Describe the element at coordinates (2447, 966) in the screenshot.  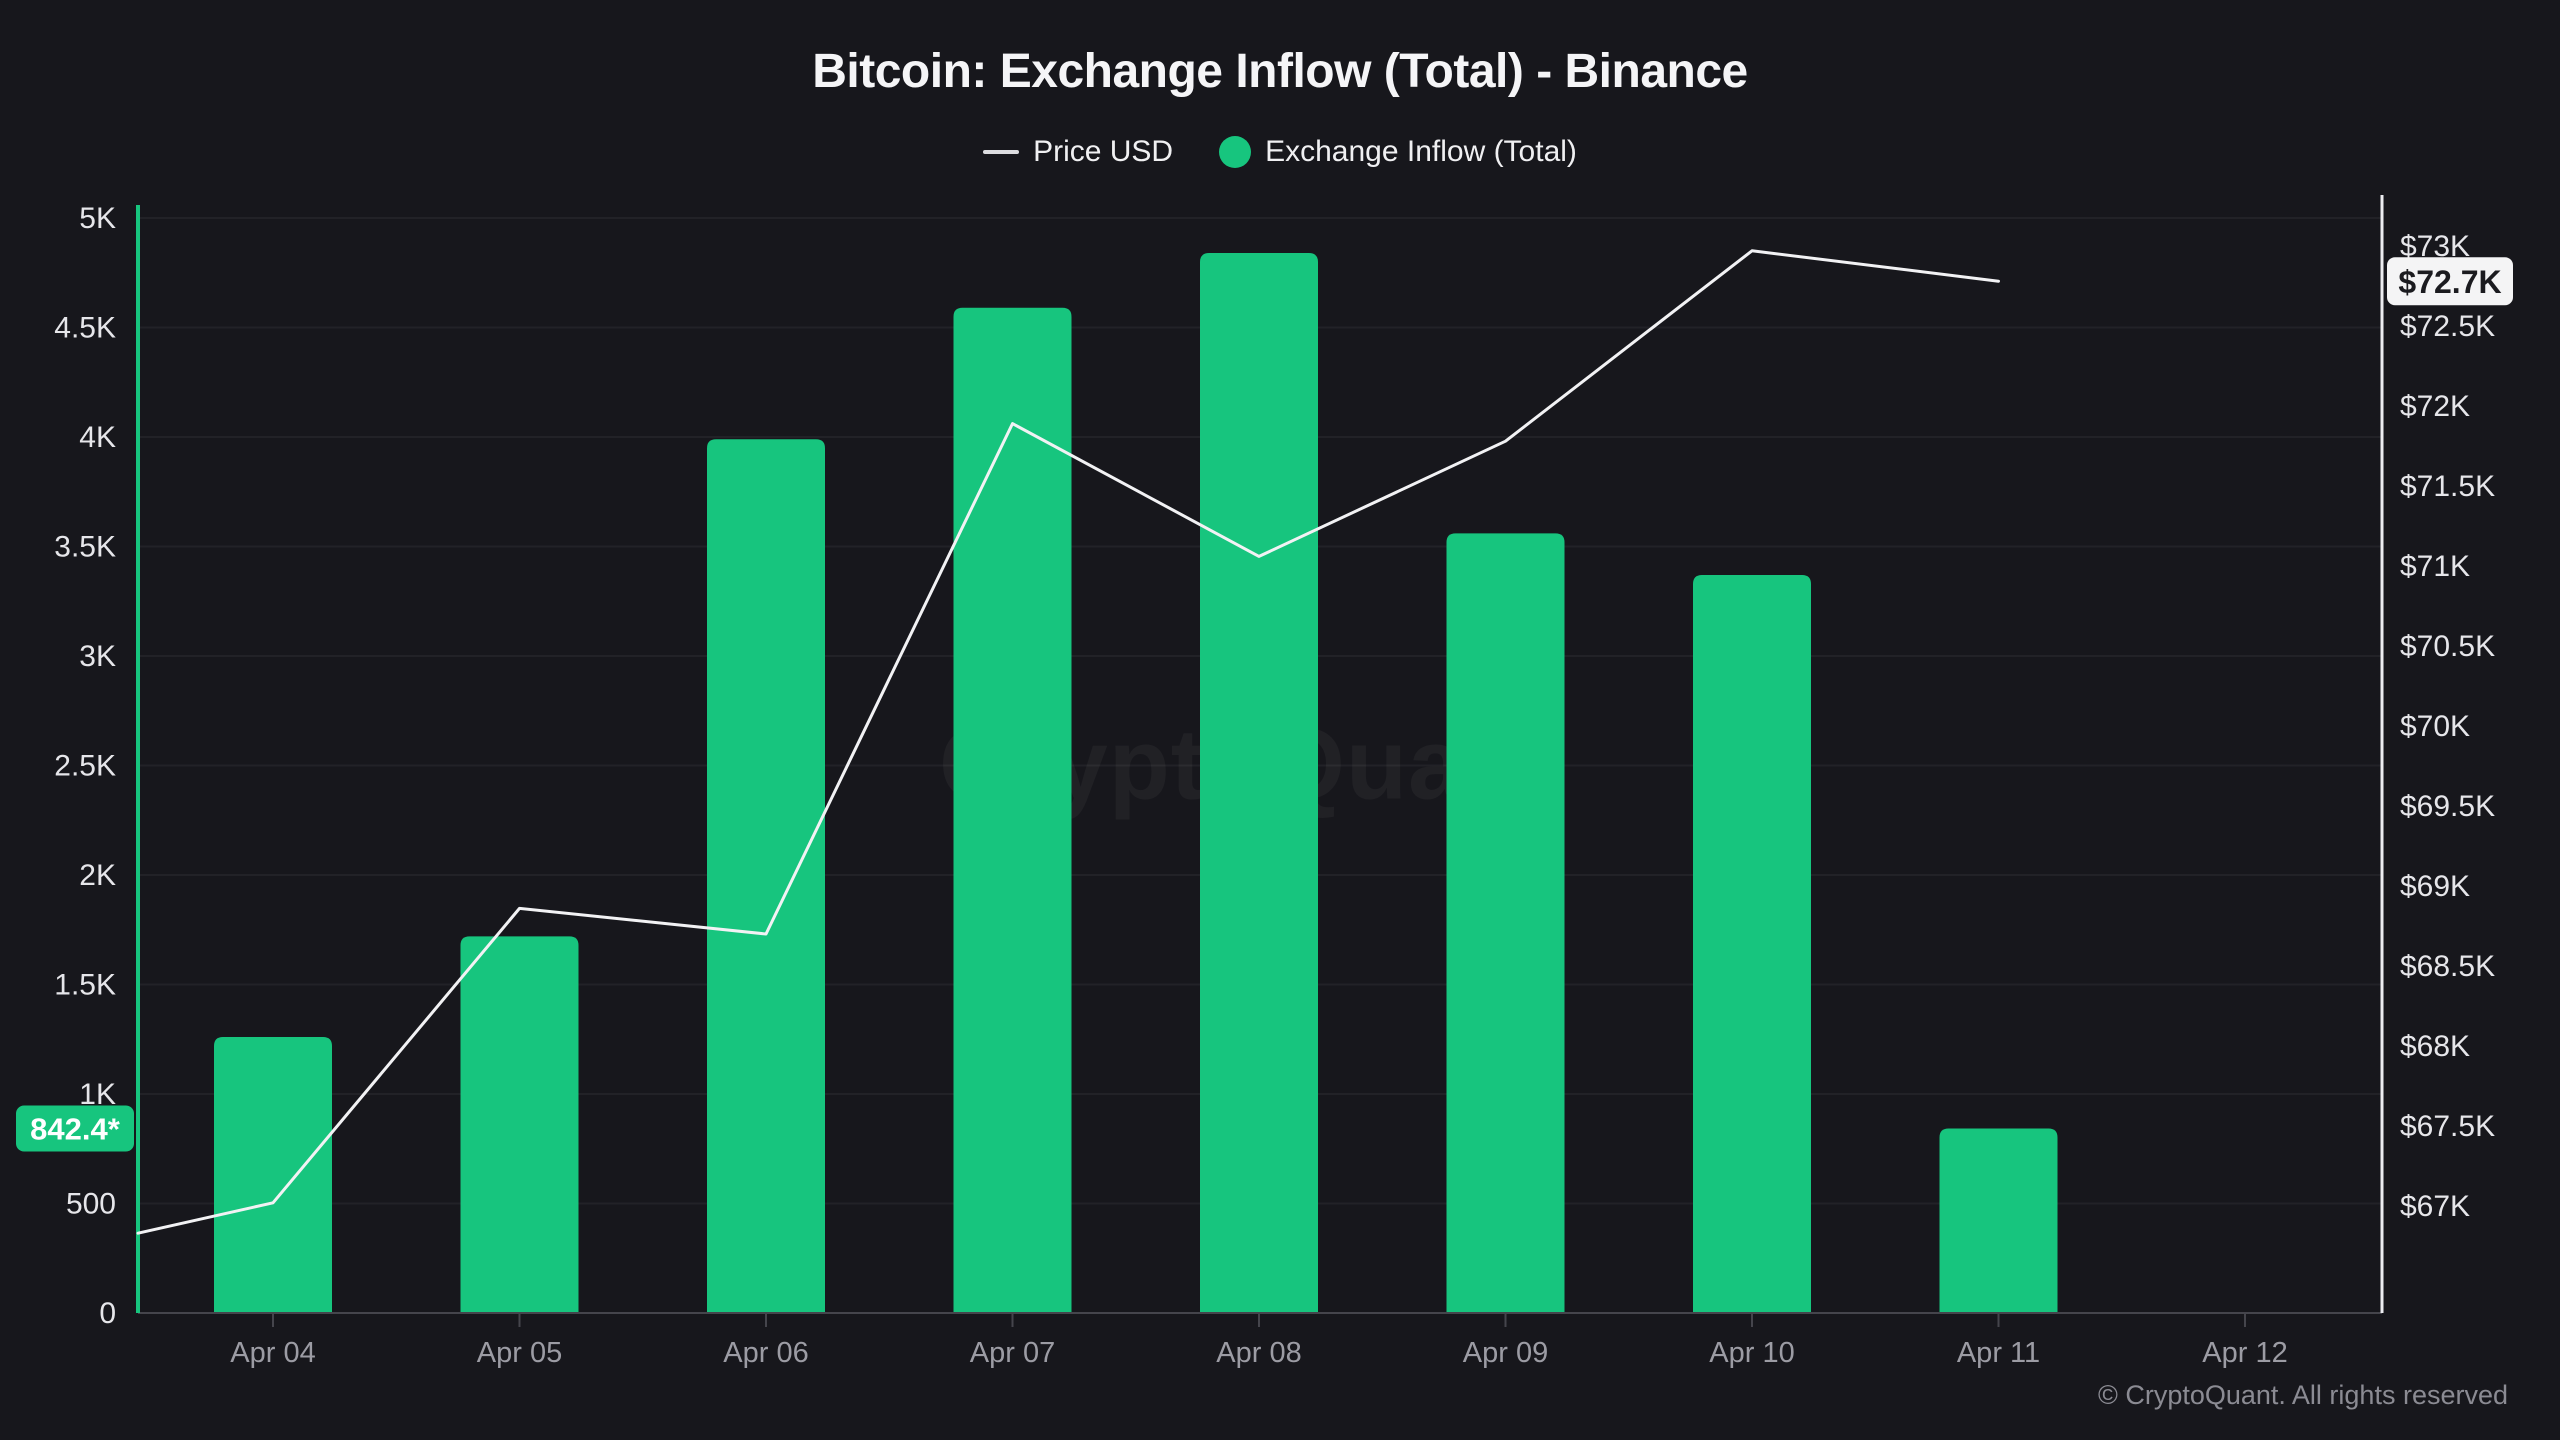
I see `right-axis-tick-label: $68.5K` at that location.